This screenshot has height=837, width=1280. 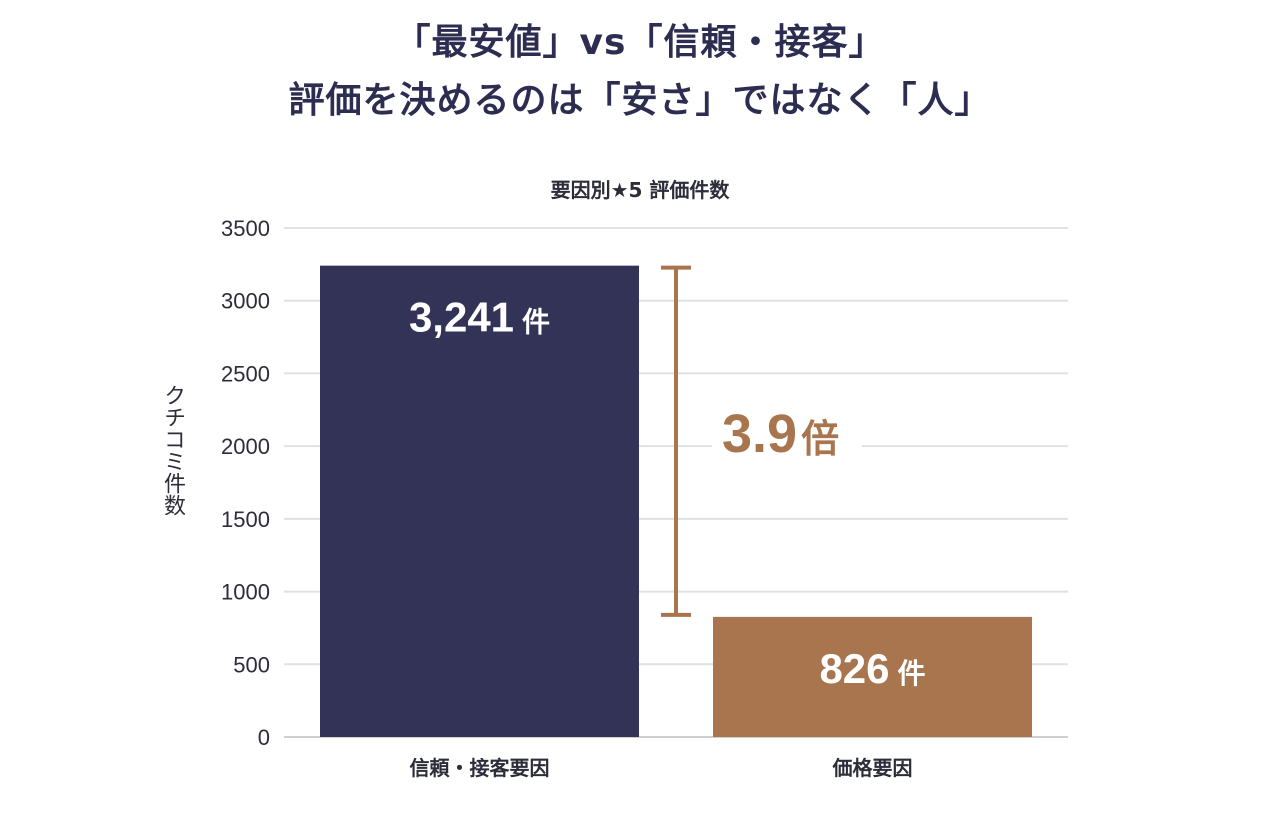 I want to click on title-line-2: 評価を決めるのは「安さ」ではなく「人」, so click(x=640, y=100).